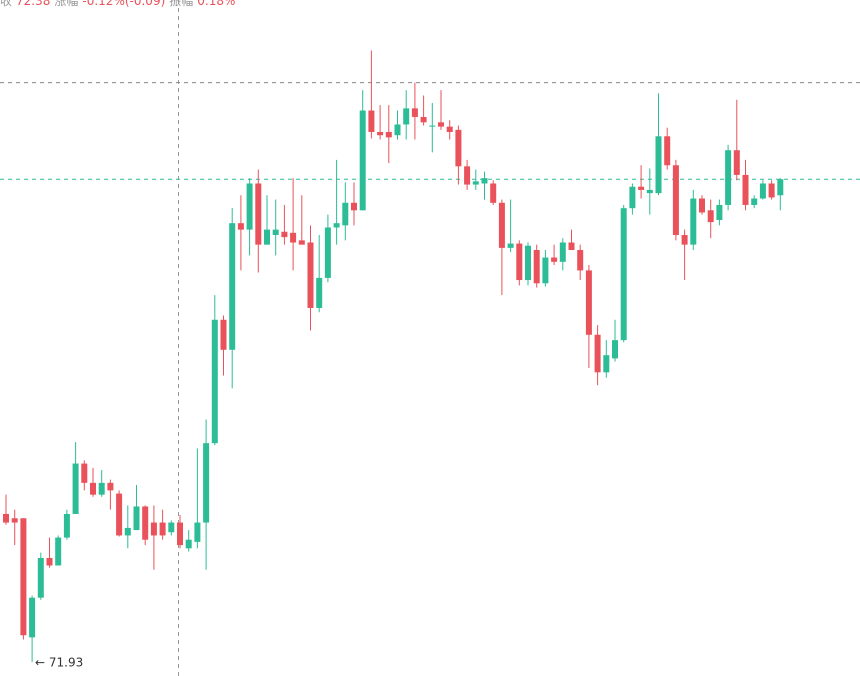  Describe the element at coordinates (216, 4) in the screenshot. I see `header-text: 0.18%` at that location.